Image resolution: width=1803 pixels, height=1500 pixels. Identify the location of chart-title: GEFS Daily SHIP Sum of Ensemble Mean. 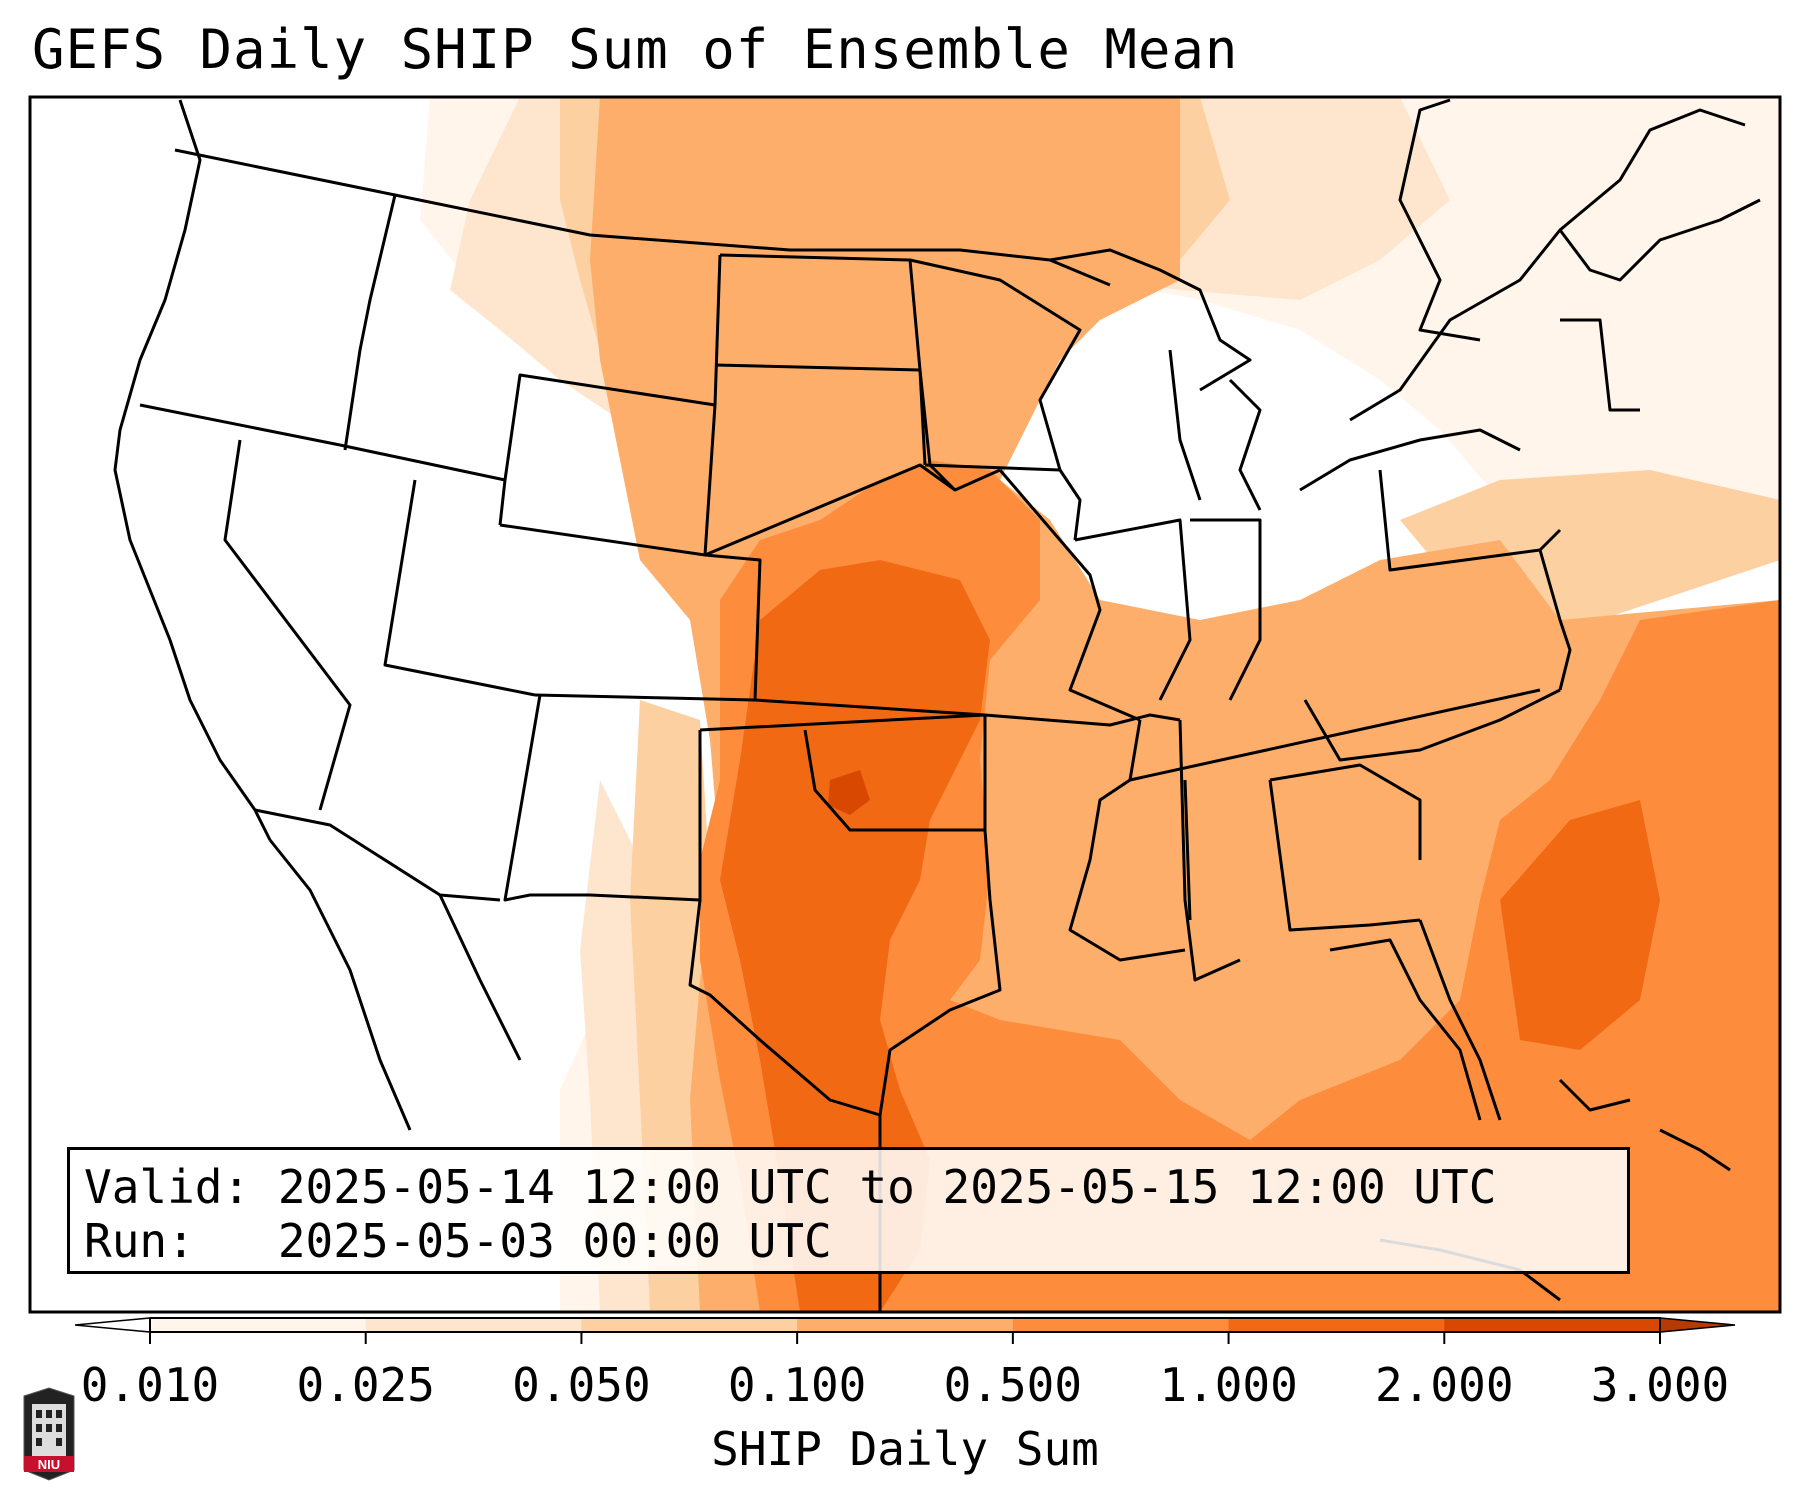
(635, 49).